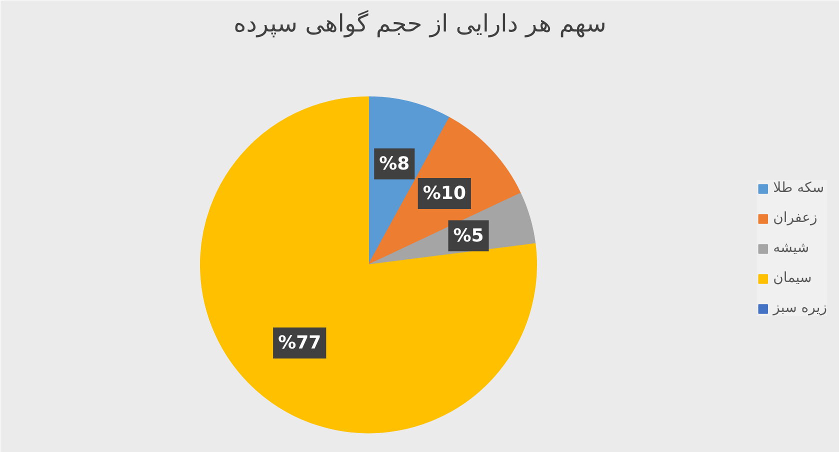 Image resolution: width=839 pixels, height=452 pixels. What do you see at coordinates (300, 343) in the screenshot?
I see `data-label: %77` at bounding box center [300, 343].